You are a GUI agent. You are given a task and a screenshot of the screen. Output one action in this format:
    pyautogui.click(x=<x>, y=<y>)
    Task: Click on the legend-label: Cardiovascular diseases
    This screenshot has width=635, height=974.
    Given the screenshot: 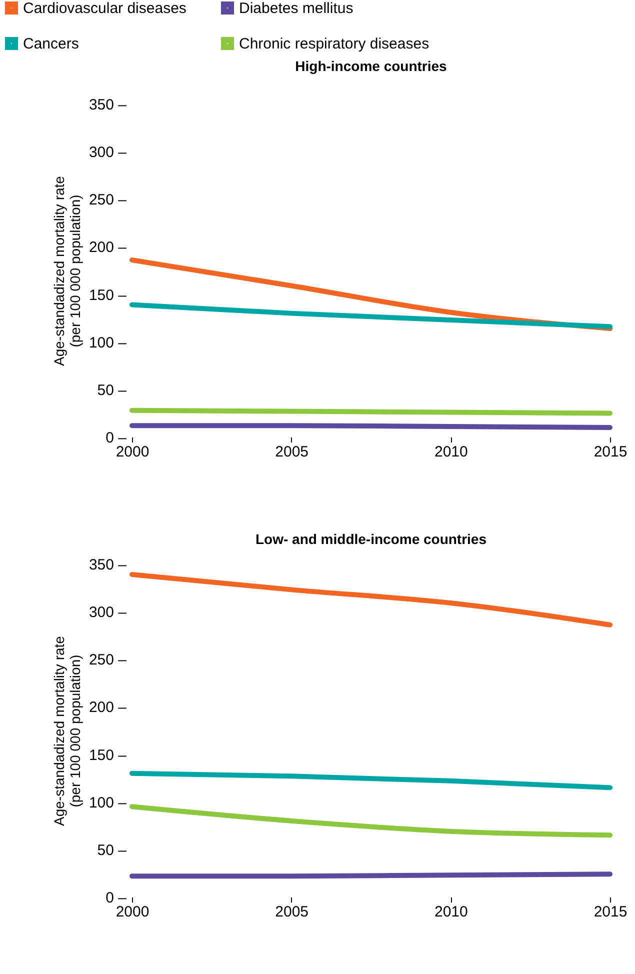 What is the action you would take?
    pyautogui.click(x=104, y=8)
    